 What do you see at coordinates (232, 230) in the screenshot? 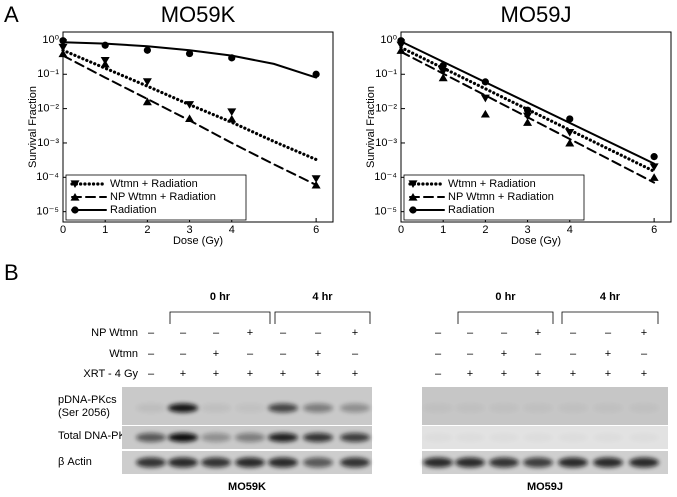
I see `x-tick-label: 4` at bounding box center [232, 230].